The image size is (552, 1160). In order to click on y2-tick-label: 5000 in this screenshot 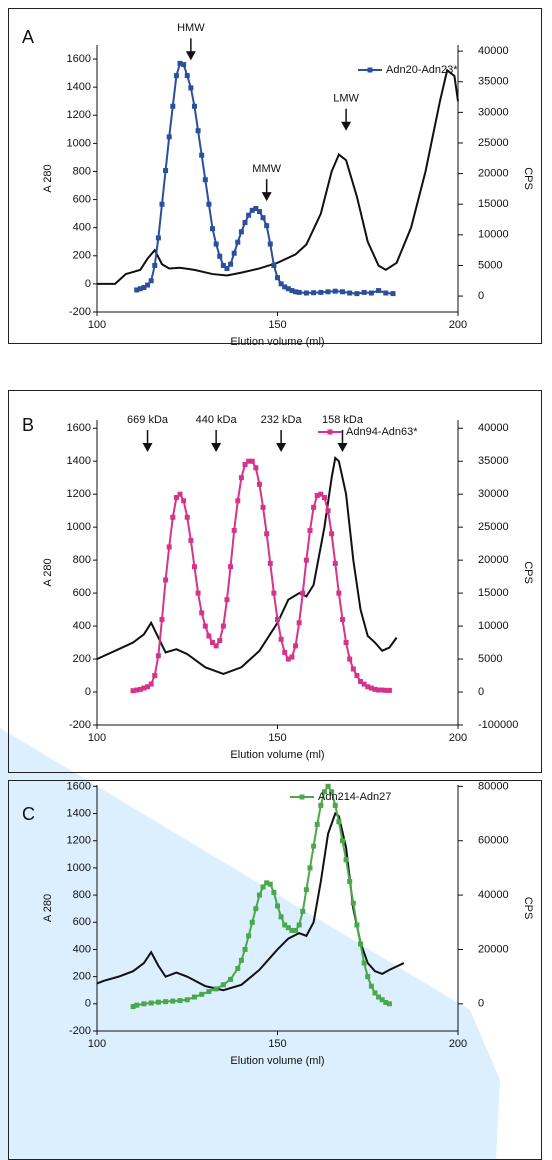, I will do `click(490, 659)`.